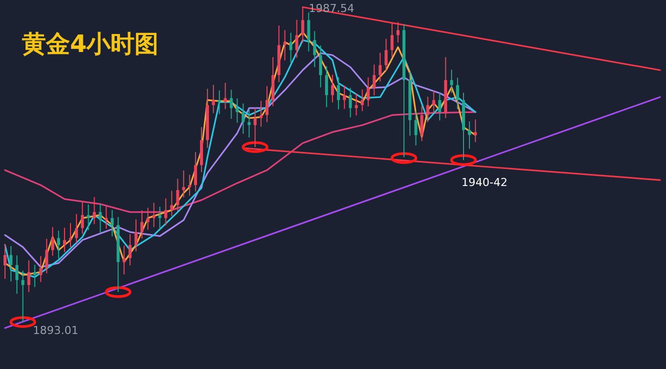 This screenshot has height=369, width=666. I want to click on annotation: 1940-42, so click(485, 183).